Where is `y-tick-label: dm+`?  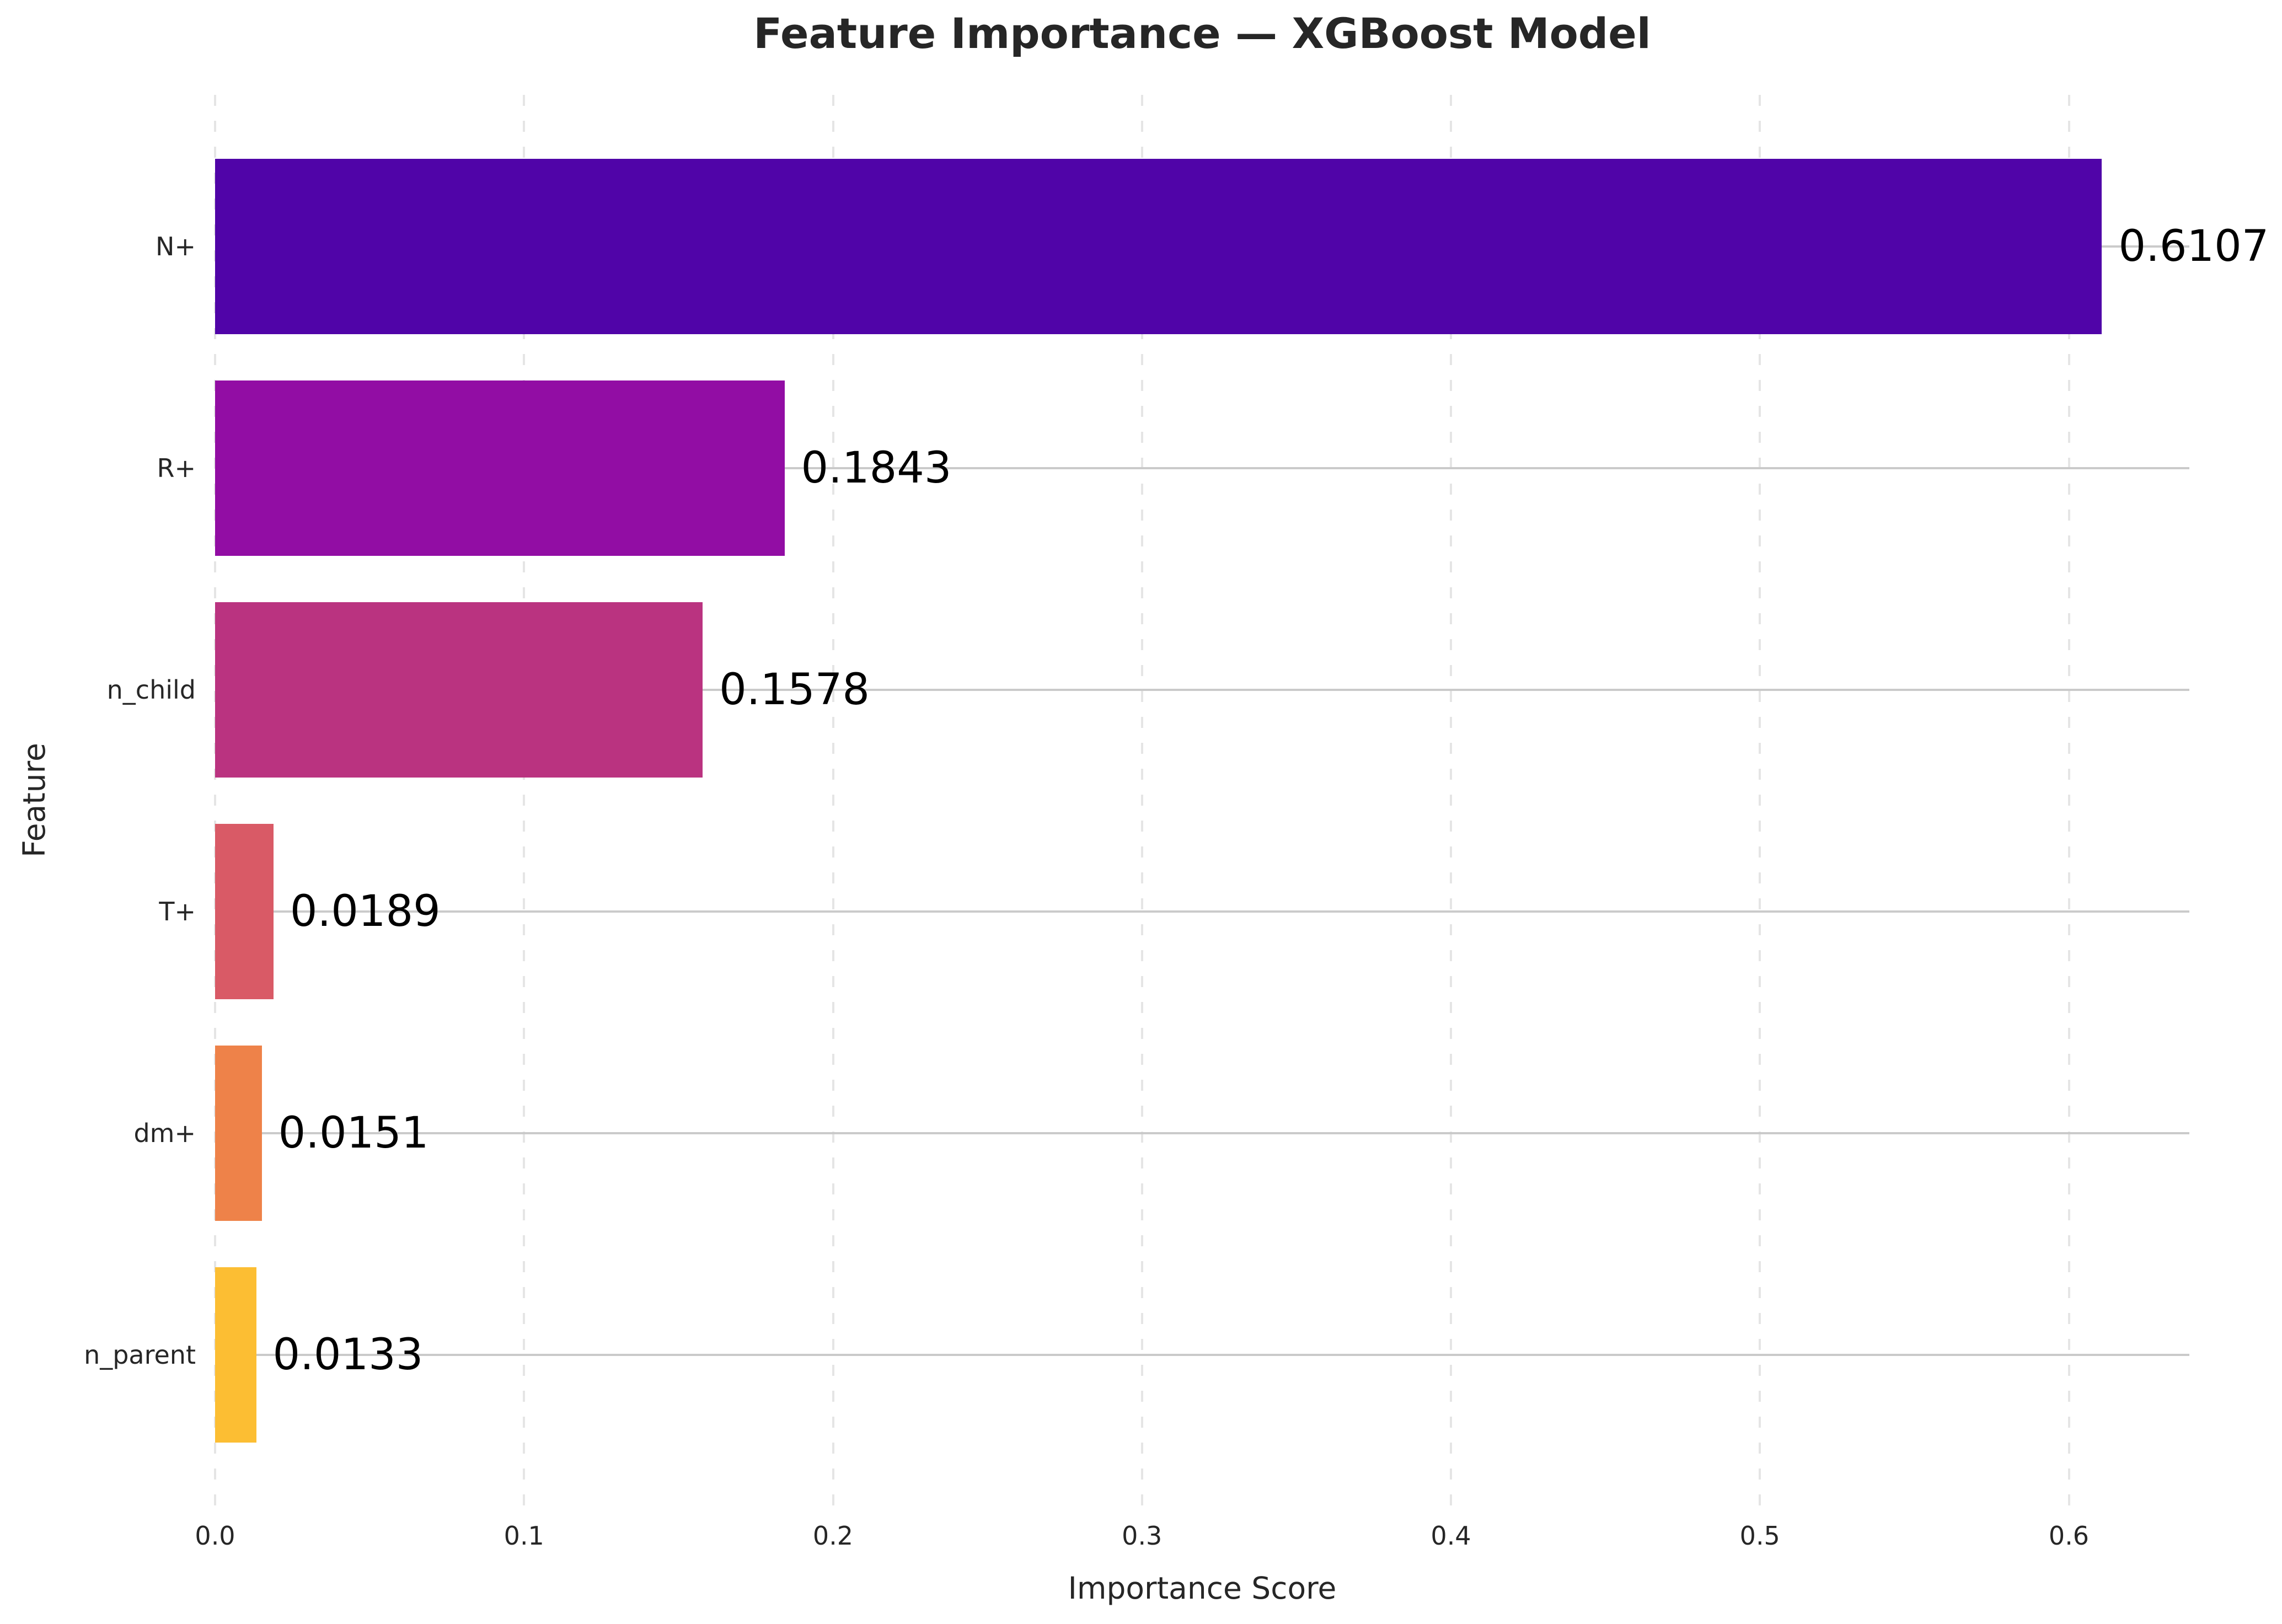 y-tick-label: dm+ is located at coordinates (164, 1133).